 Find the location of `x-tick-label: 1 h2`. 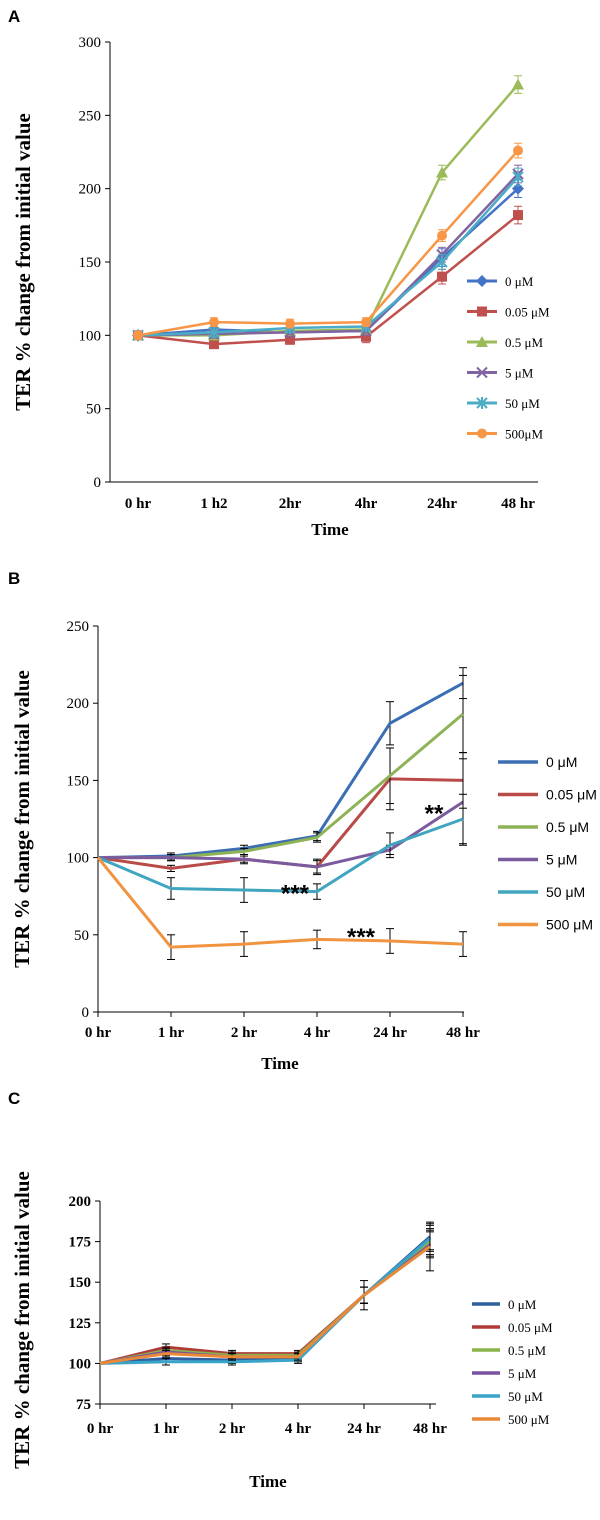

x-tick-label: 1 h2 is located at coordinates (213, 504).